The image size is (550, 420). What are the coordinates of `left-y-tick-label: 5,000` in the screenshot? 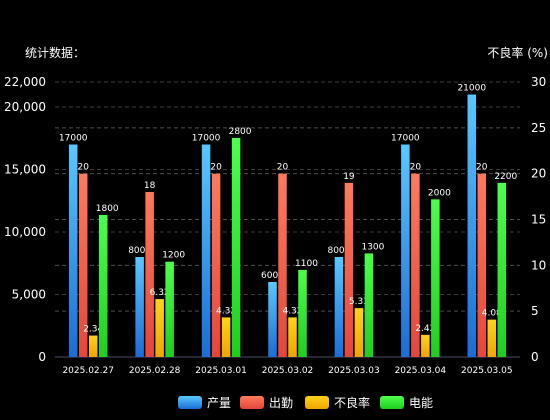 It's located at (29, 295).